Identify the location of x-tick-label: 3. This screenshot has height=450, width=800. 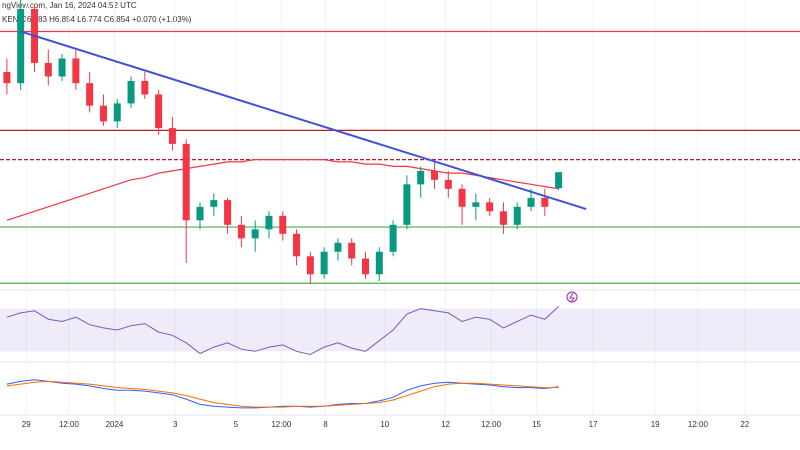
(175, 424).